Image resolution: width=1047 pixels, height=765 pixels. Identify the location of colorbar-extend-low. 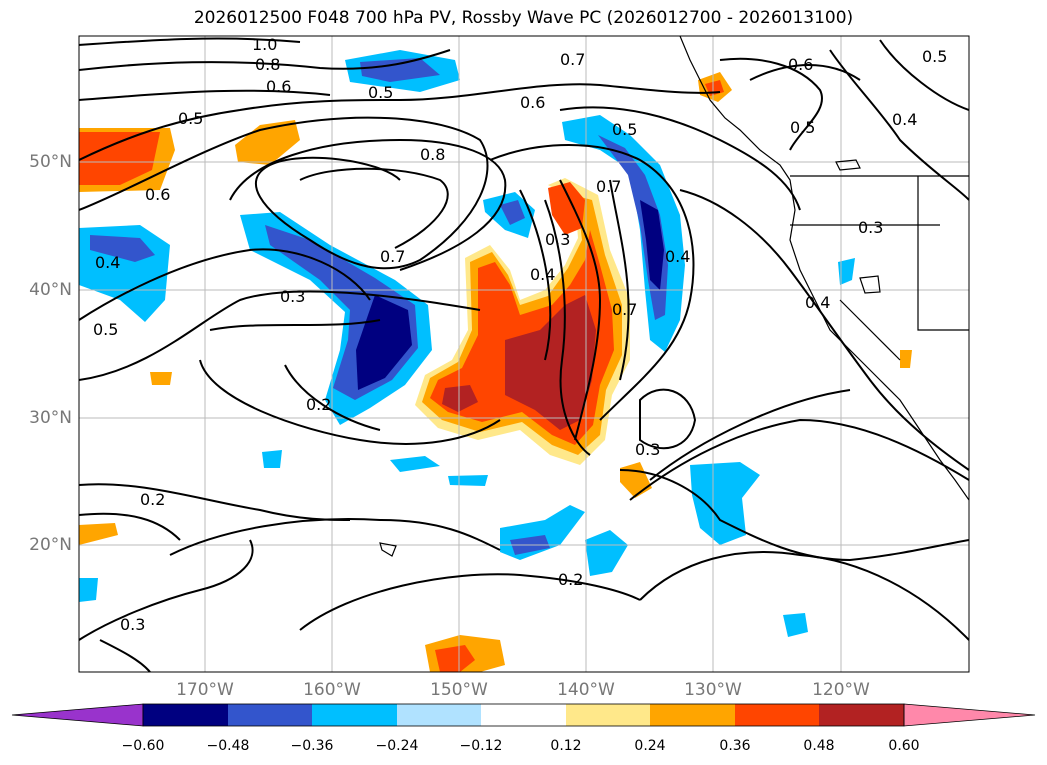
(77, 715).